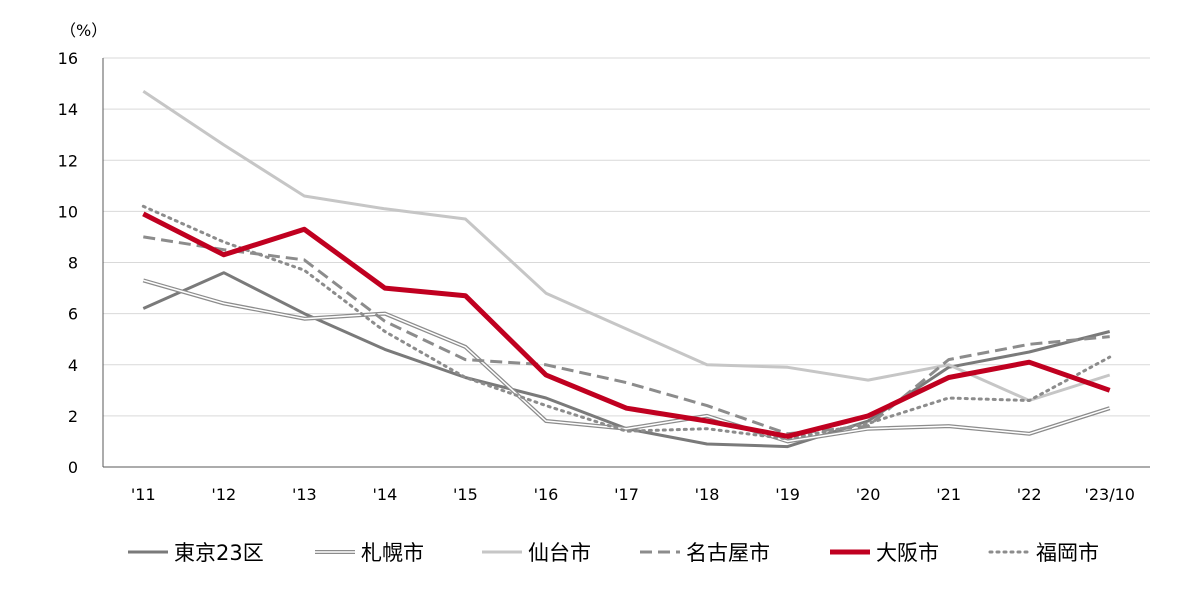 The width and height of the screenshot is (1198, 598). I want to click on y-tick-label: 16, so click(68, 58).